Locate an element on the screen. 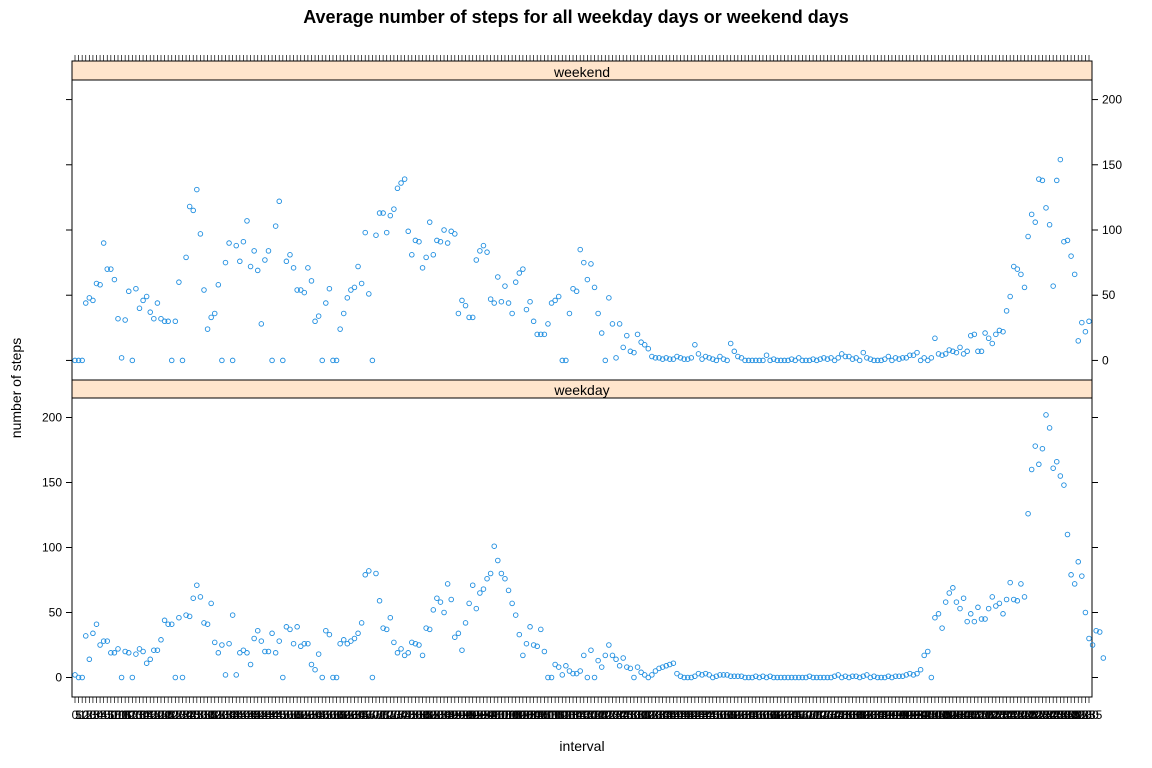  x-tick-label: 205 is located at coordinates (165, 715).